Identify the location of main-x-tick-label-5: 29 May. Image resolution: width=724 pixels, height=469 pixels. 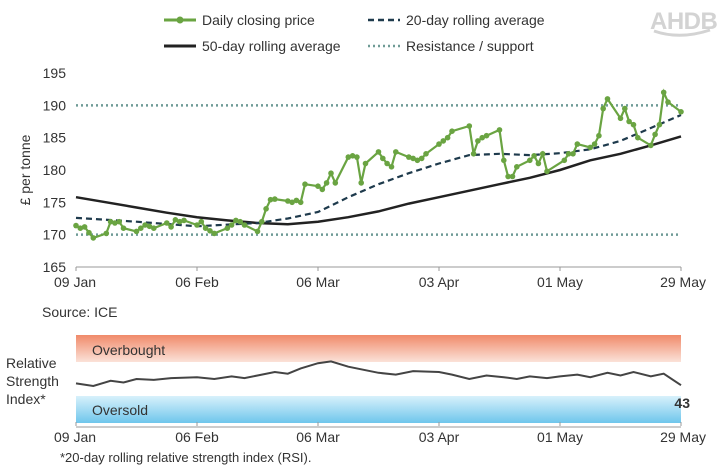
(683, 282).